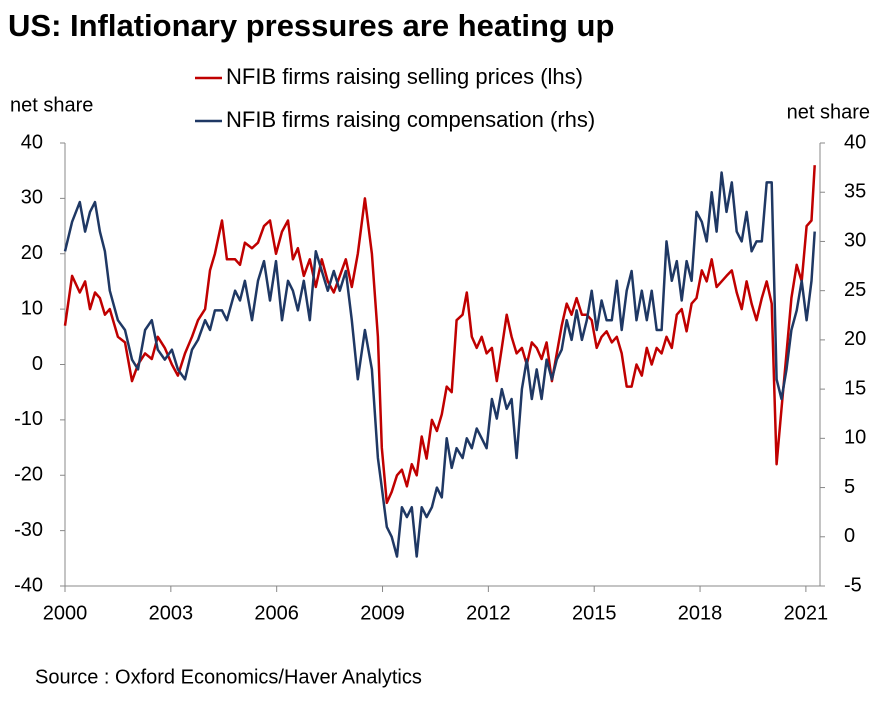 The width and height of the screenshot is (885, 708). What do you see at coordinates (410, 119) in the screenshot?
I see `legend-label: NFIB firms raising compensation (rhs)` at bounding box center [410, 119].